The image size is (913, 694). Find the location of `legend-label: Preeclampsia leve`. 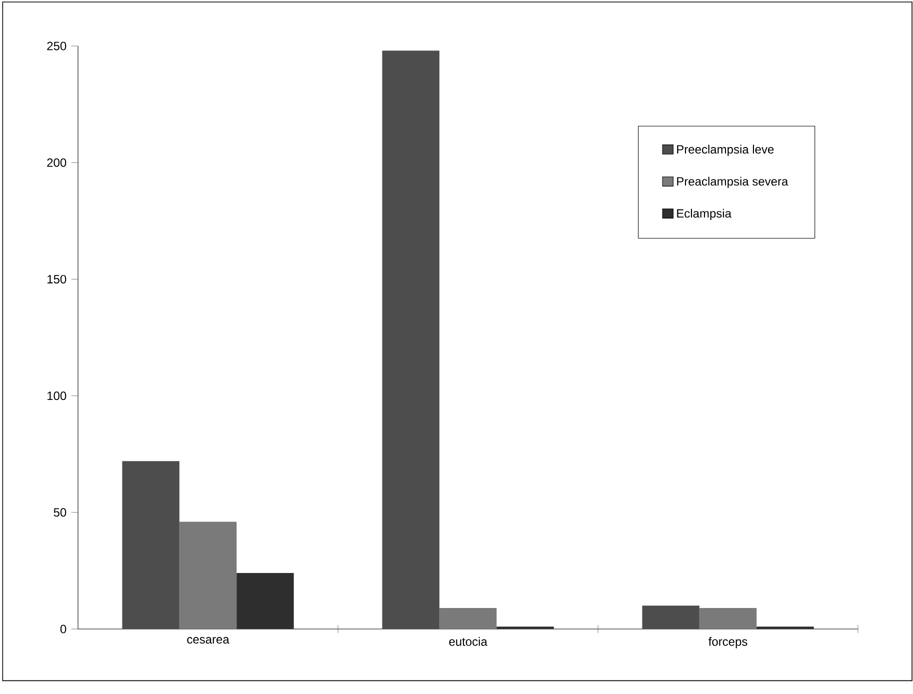

legend-label: Preeclampsia leve is located at coordinates (725, 150).